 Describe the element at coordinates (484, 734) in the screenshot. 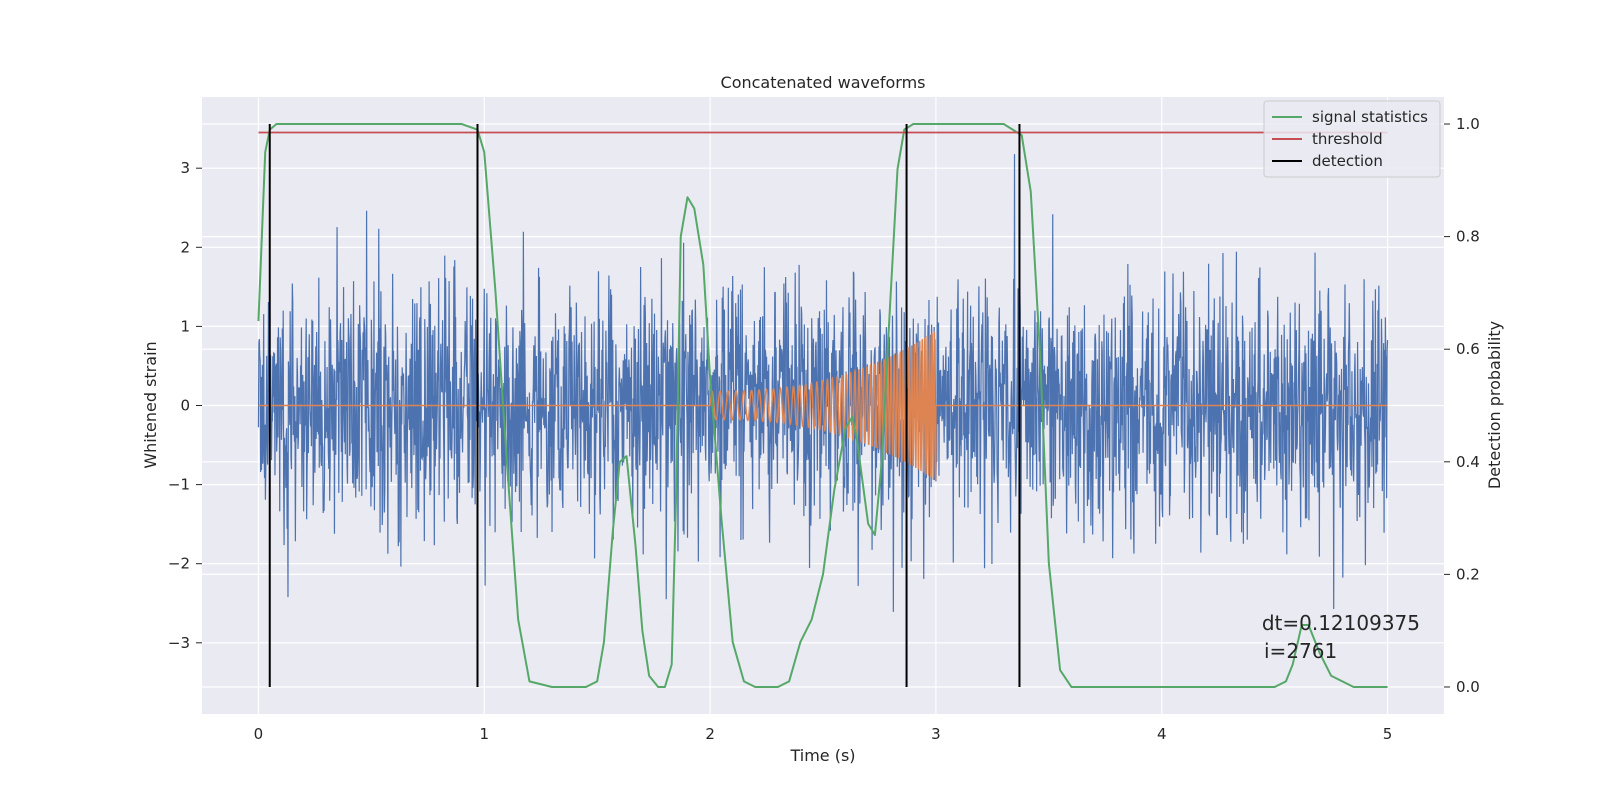

I see `x-tick-label: 1` at that location.